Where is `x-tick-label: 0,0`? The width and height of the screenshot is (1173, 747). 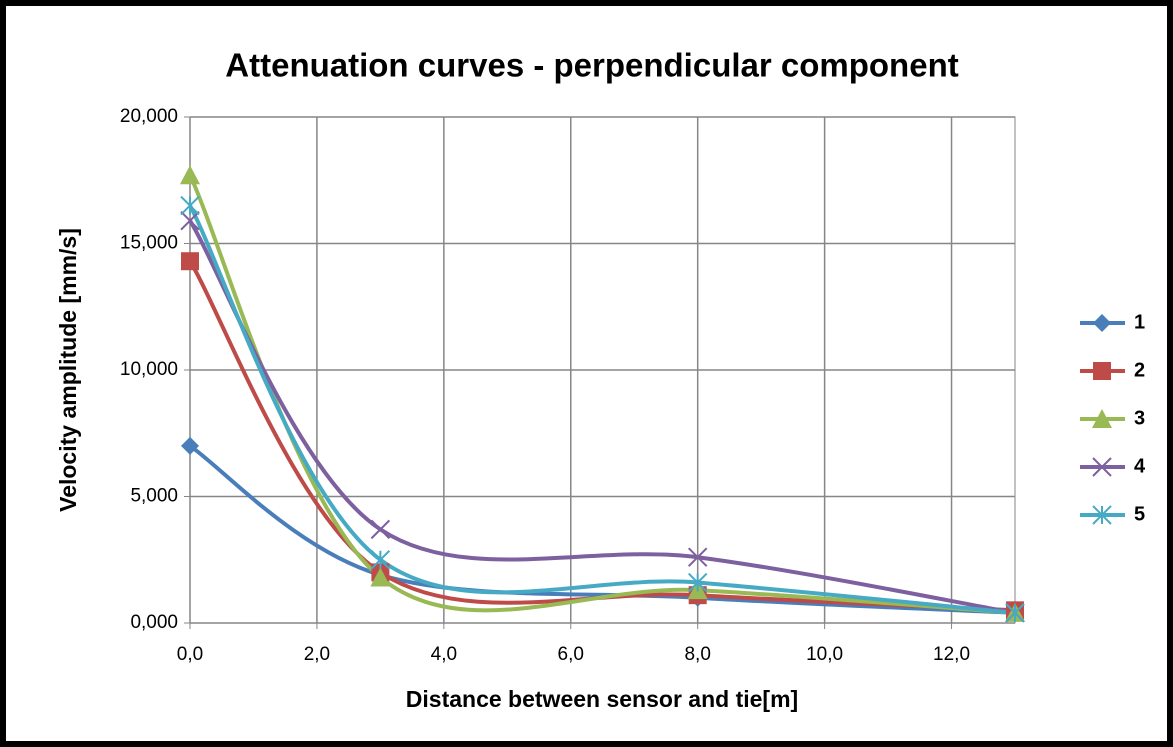
x-tick-label: 0,0 is located at coordinates (190, 654).